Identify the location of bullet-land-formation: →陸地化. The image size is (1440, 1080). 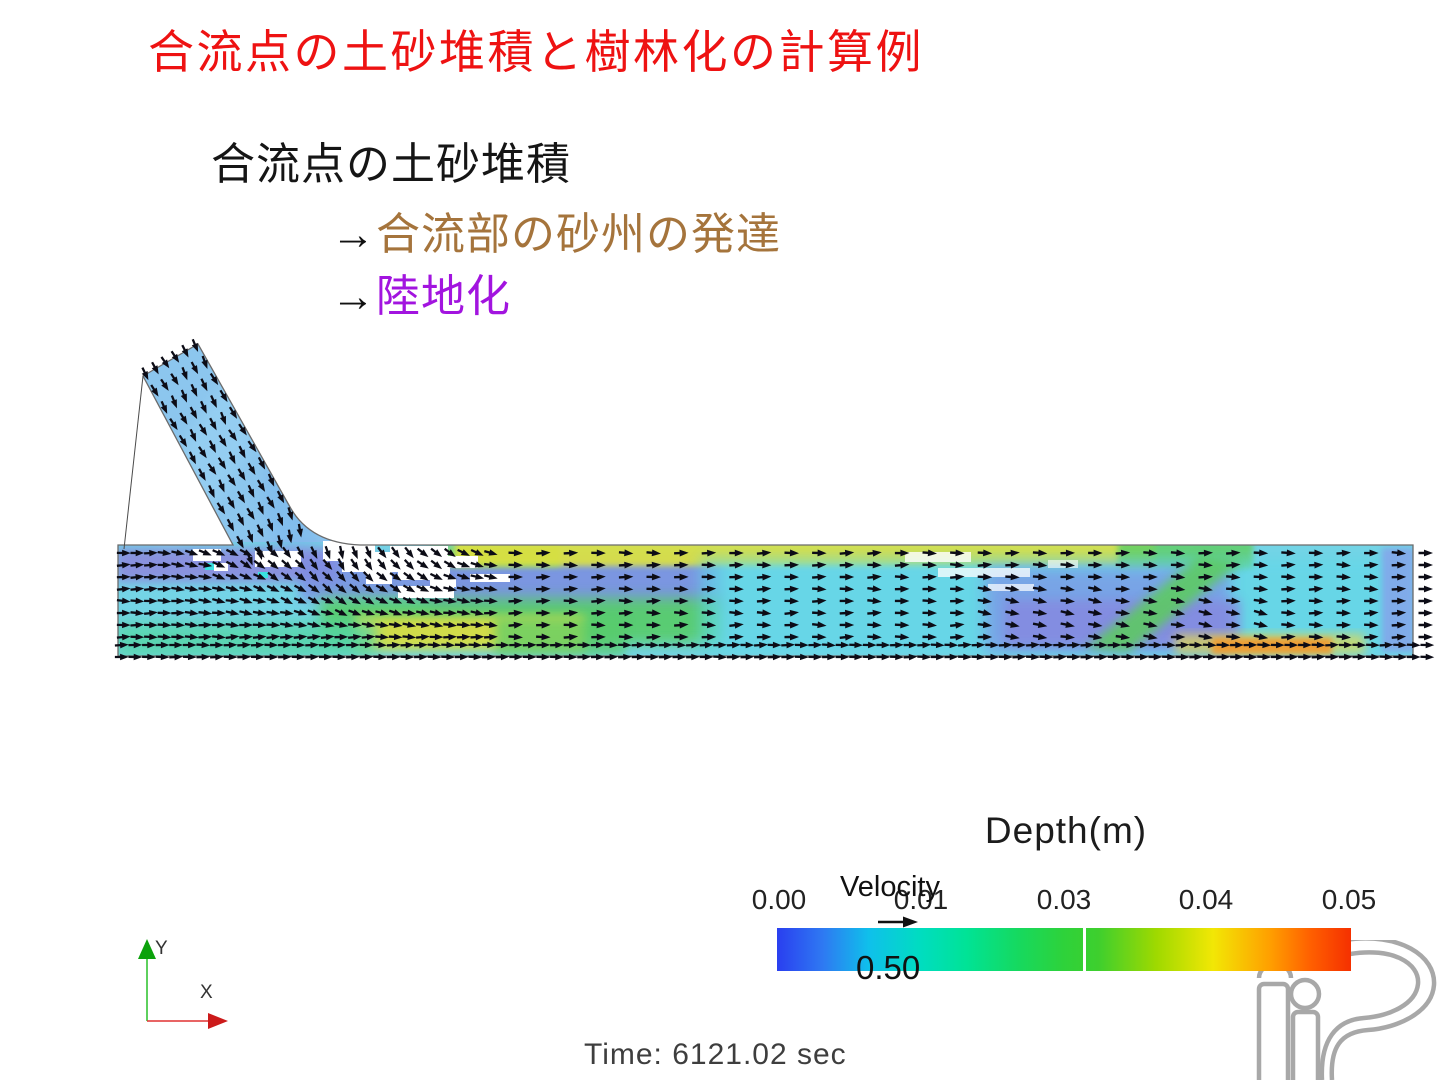
(421, 292).